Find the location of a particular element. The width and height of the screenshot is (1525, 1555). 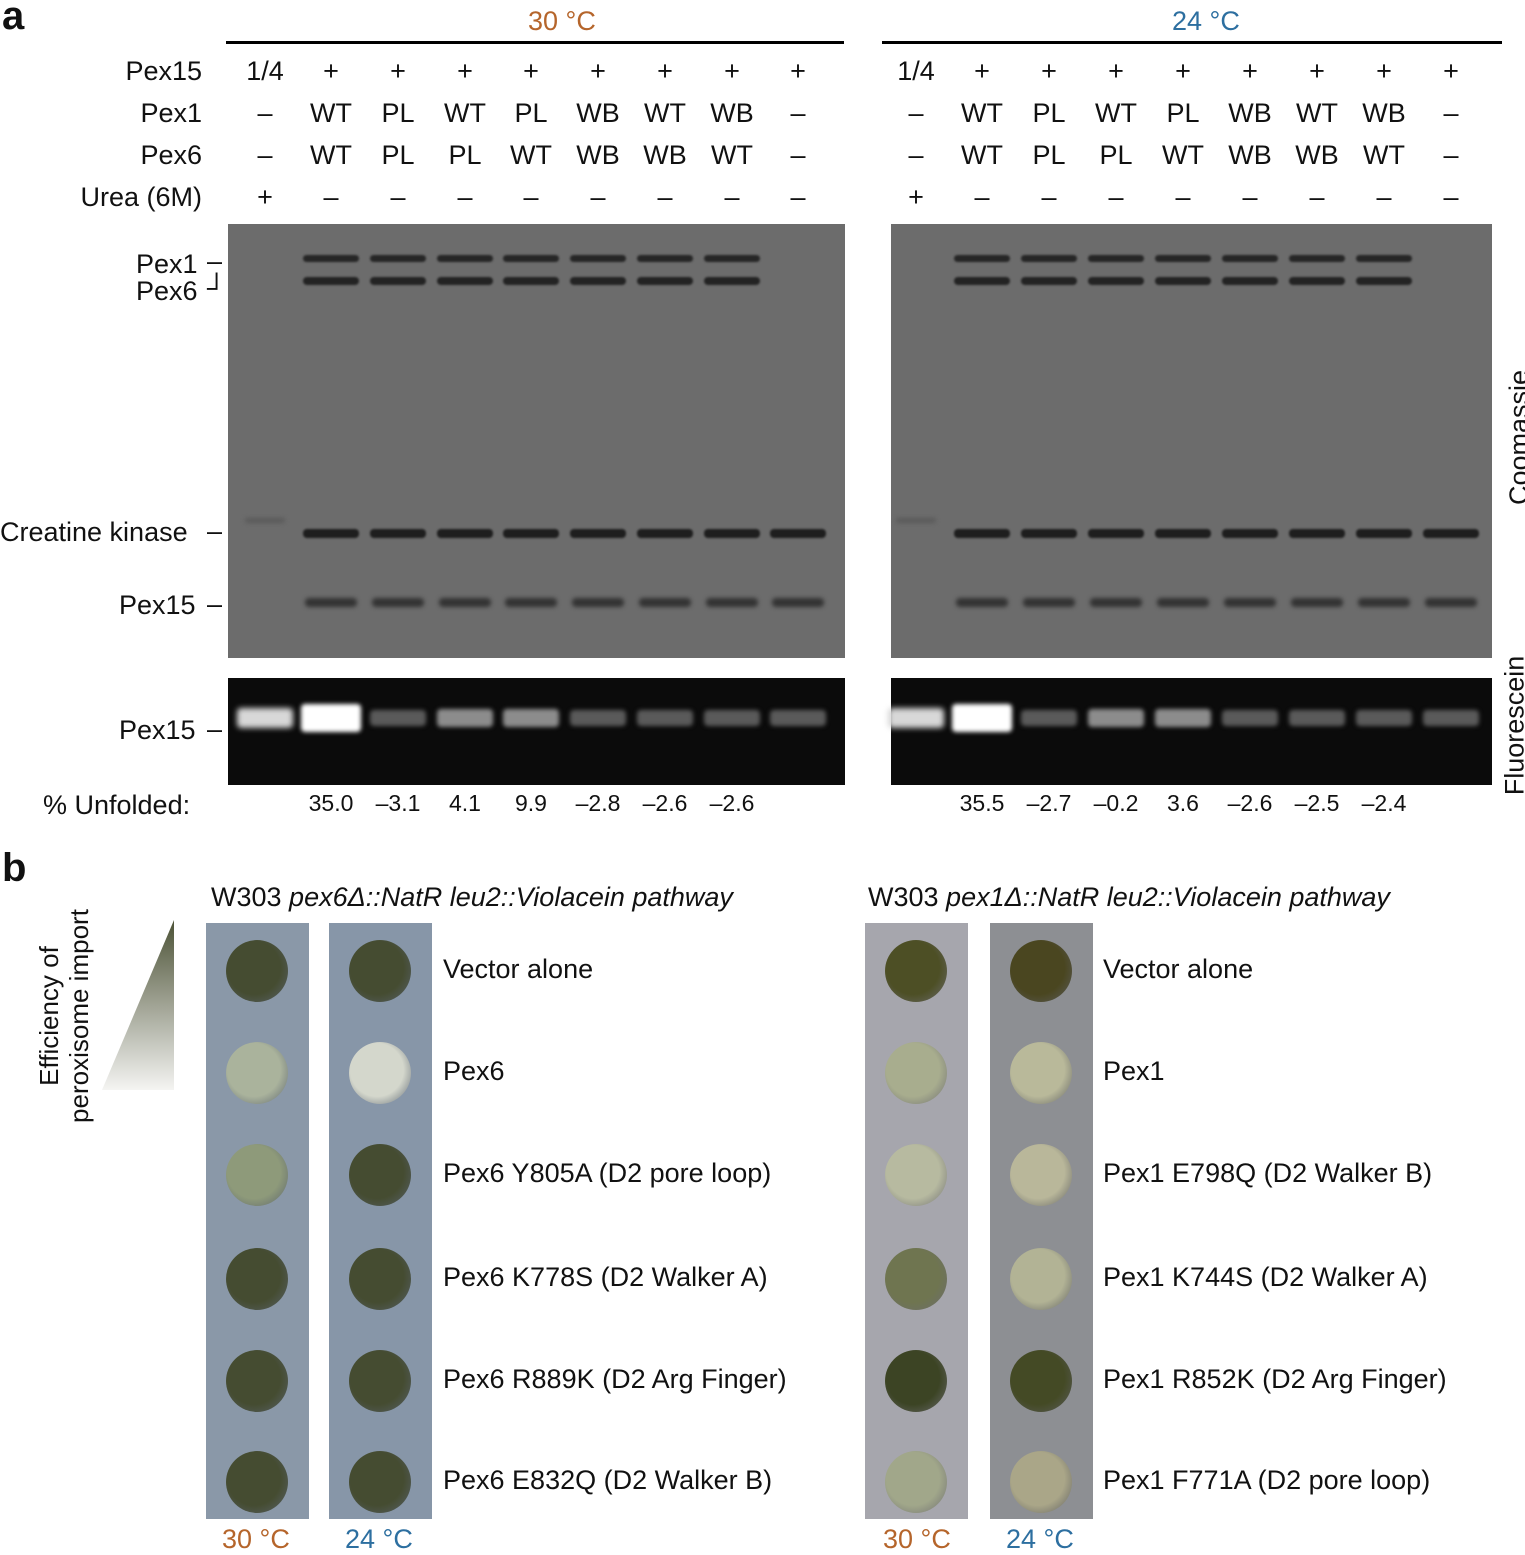

temp-24-rule is located at coordinates (1192, 42).